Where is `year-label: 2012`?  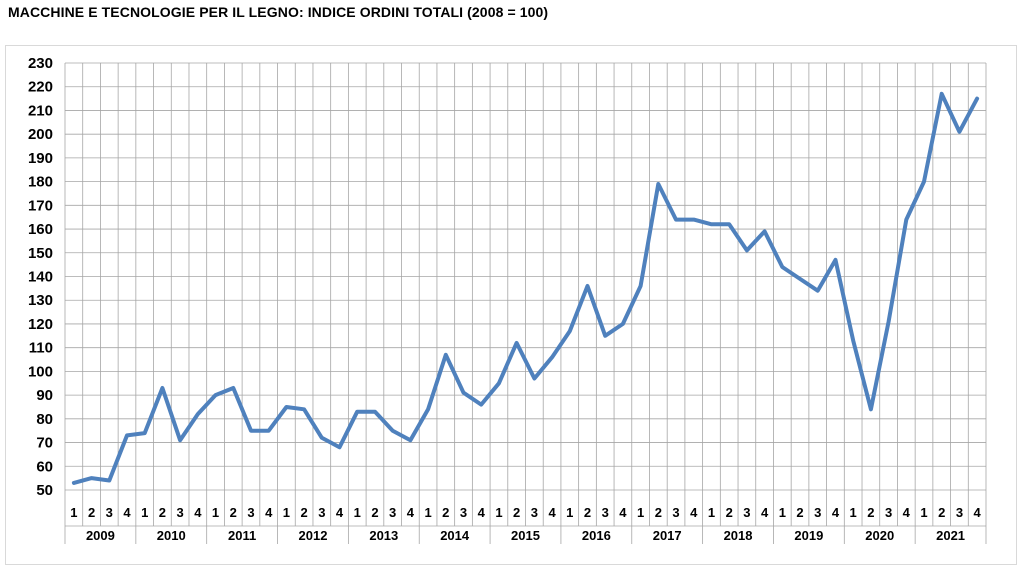
year-label: 2012 is located at coordinates (313, 535).